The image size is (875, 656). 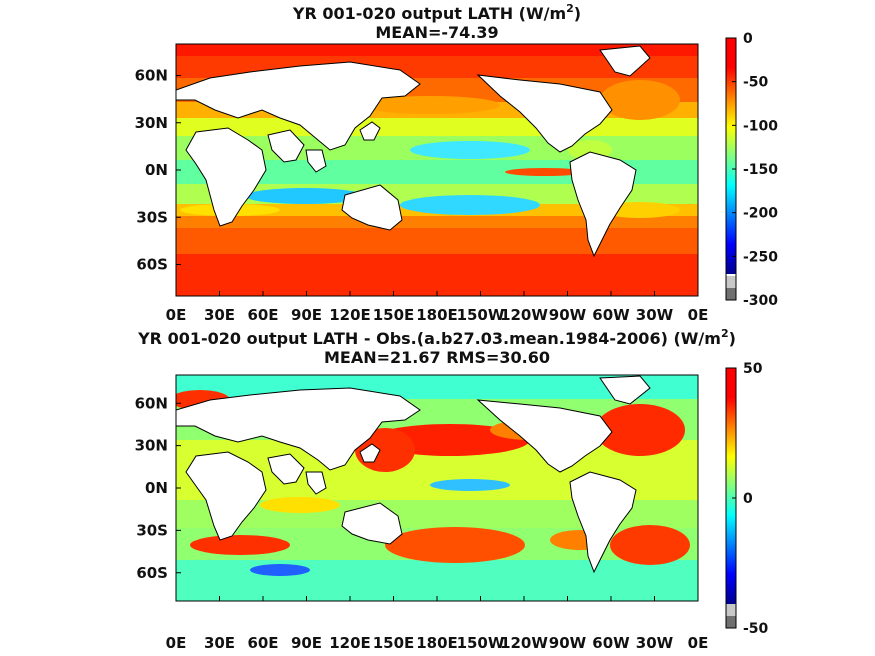 I want to click on chart-subtitle: MEAN=21.67 RMS=30.60, so click(x=437, y=357).